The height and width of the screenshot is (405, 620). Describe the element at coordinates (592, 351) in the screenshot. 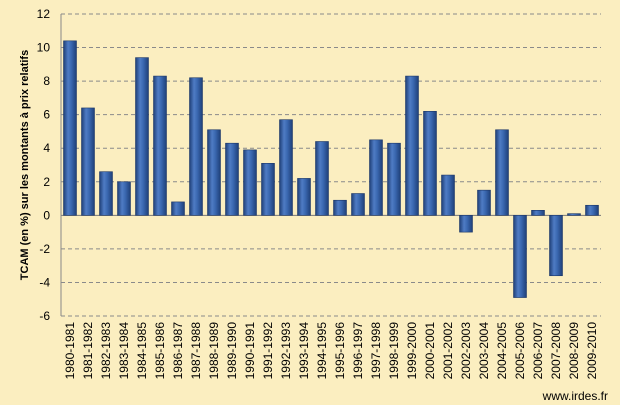

I see `x-tick-label: 2009-2010` at that location.